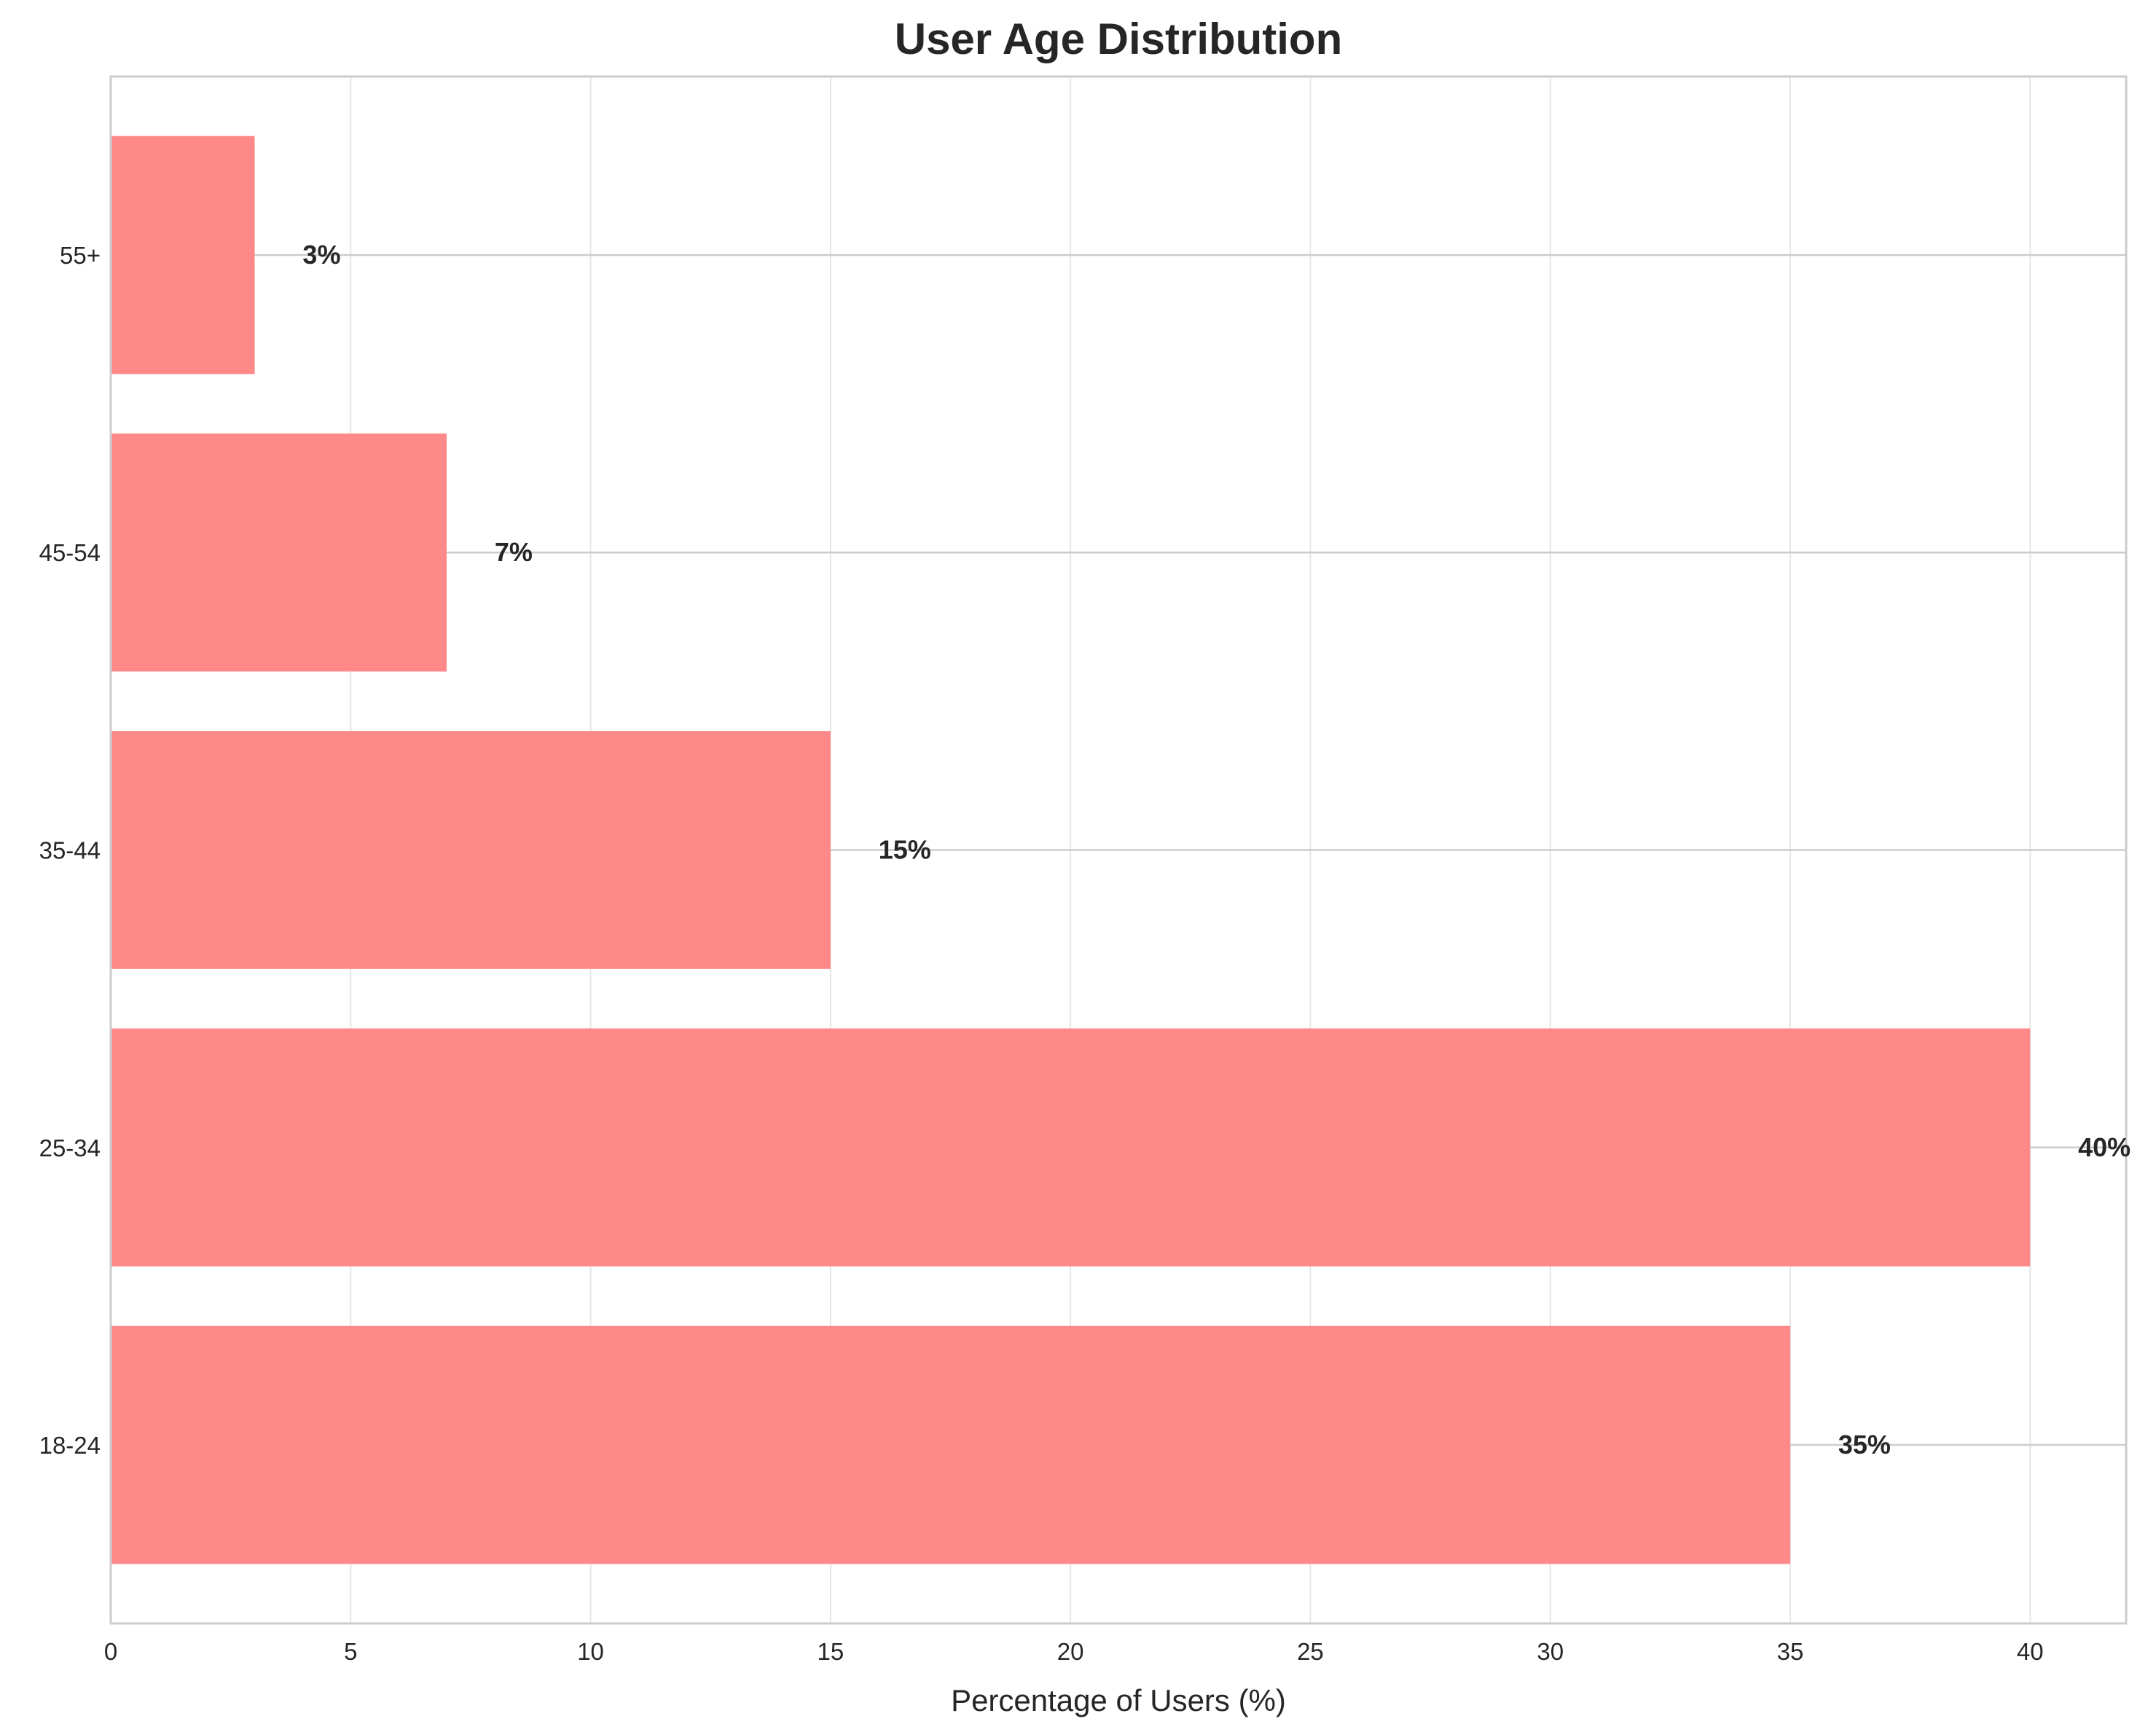 The width and height of the screenshot is (2156, 1732). I want to click on value-label: 7%, so click(514, 552).